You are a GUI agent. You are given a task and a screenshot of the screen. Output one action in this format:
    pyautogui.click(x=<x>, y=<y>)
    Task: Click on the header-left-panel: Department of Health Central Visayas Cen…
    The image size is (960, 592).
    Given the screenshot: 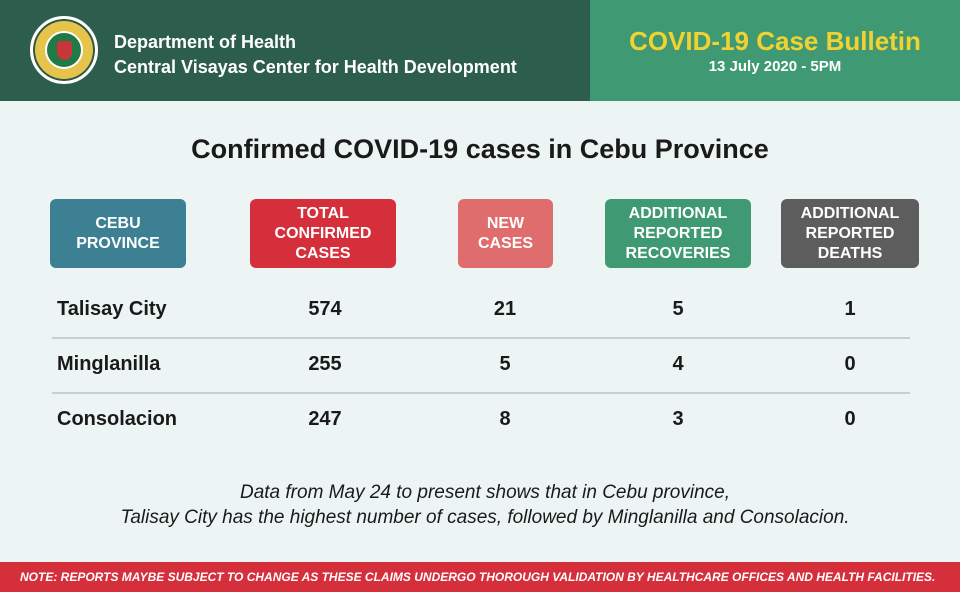 What is the action you would take?
    pyautogui.click(x=295, y=50)
    